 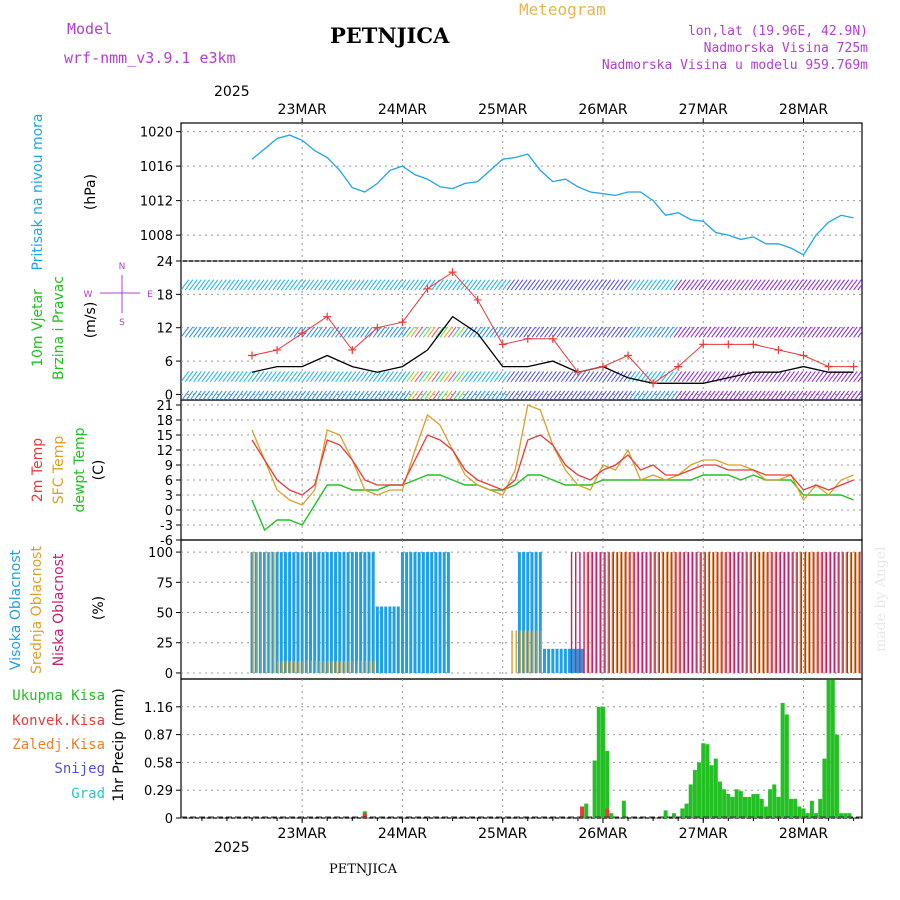 I want to click on x-tick-label-bottom: 23MAR, so click(x=302, y=834).